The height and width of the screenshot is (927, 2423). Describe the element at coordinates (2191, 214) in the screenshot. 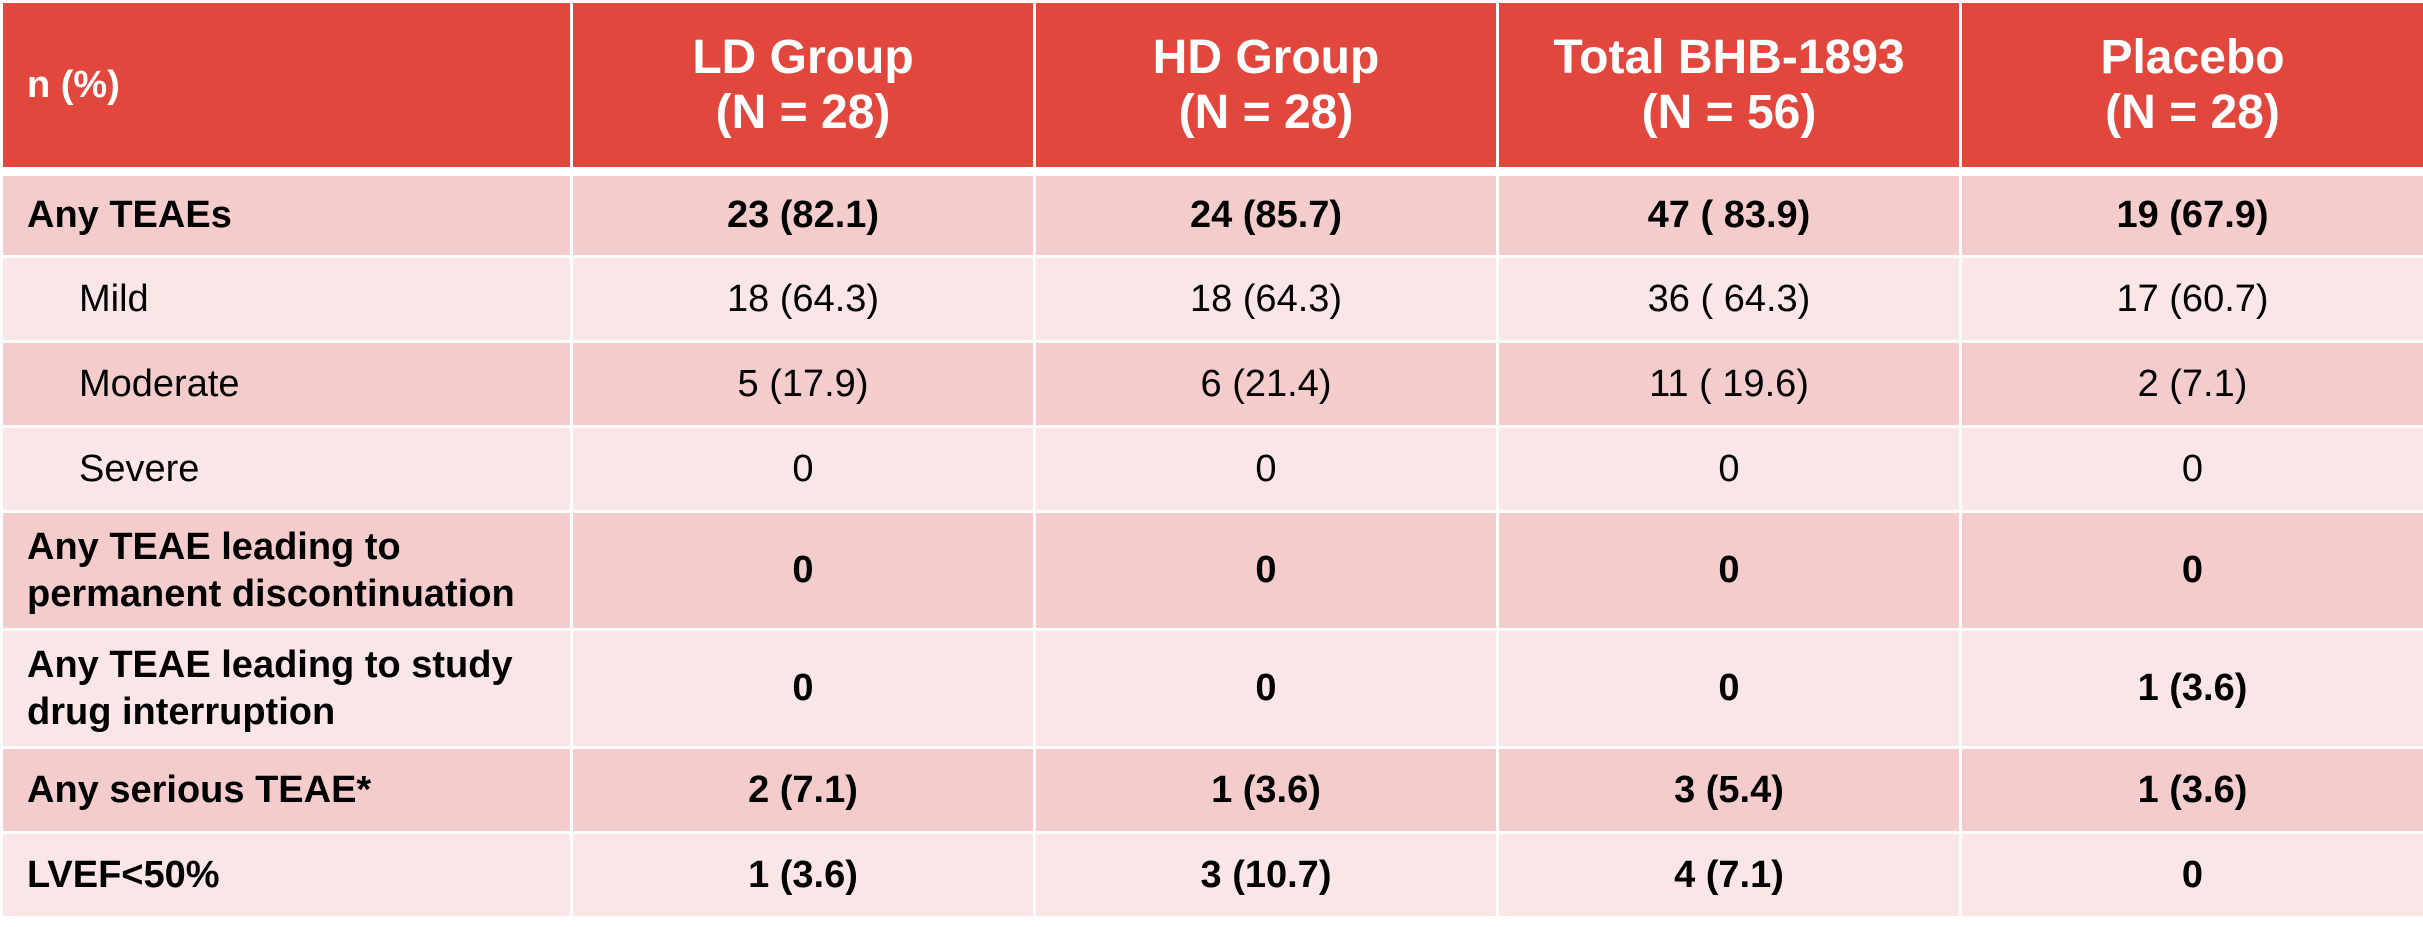

I see `table-cell: 19 (67.9)` at that location.